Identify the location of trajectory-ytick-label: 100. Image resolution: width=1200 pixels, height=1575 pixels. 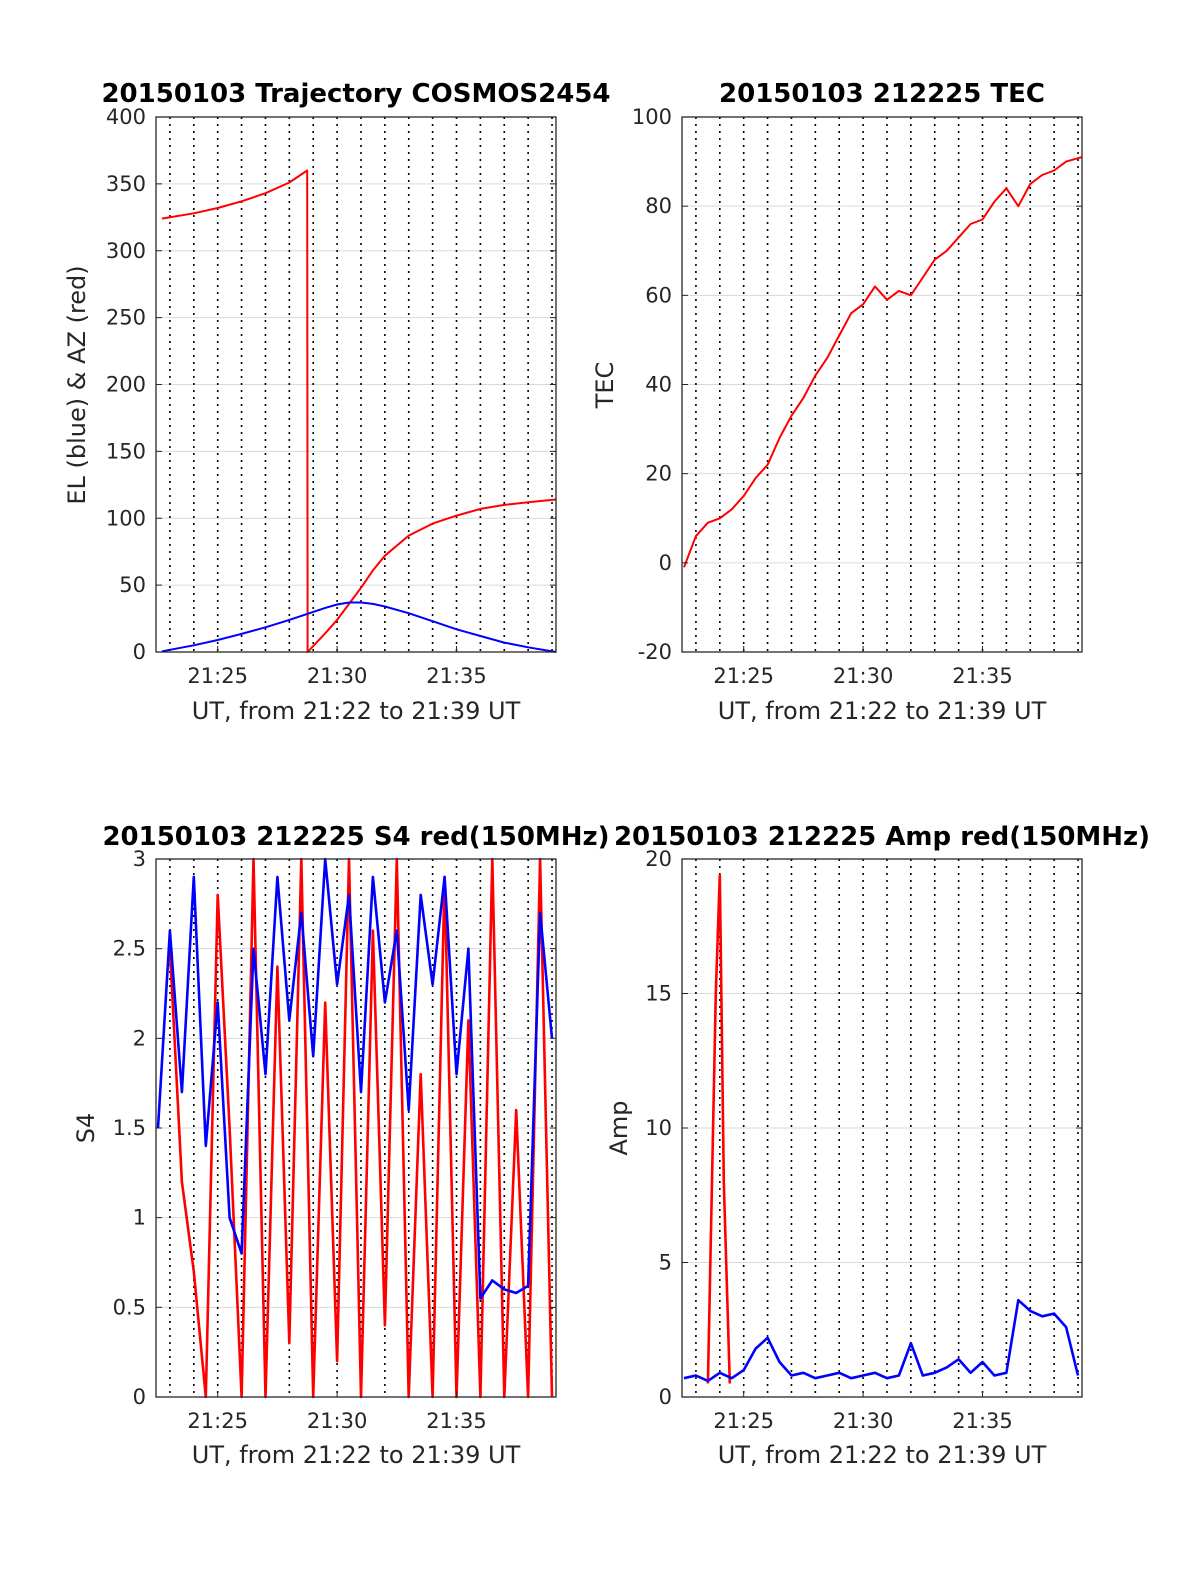
(126, 518).